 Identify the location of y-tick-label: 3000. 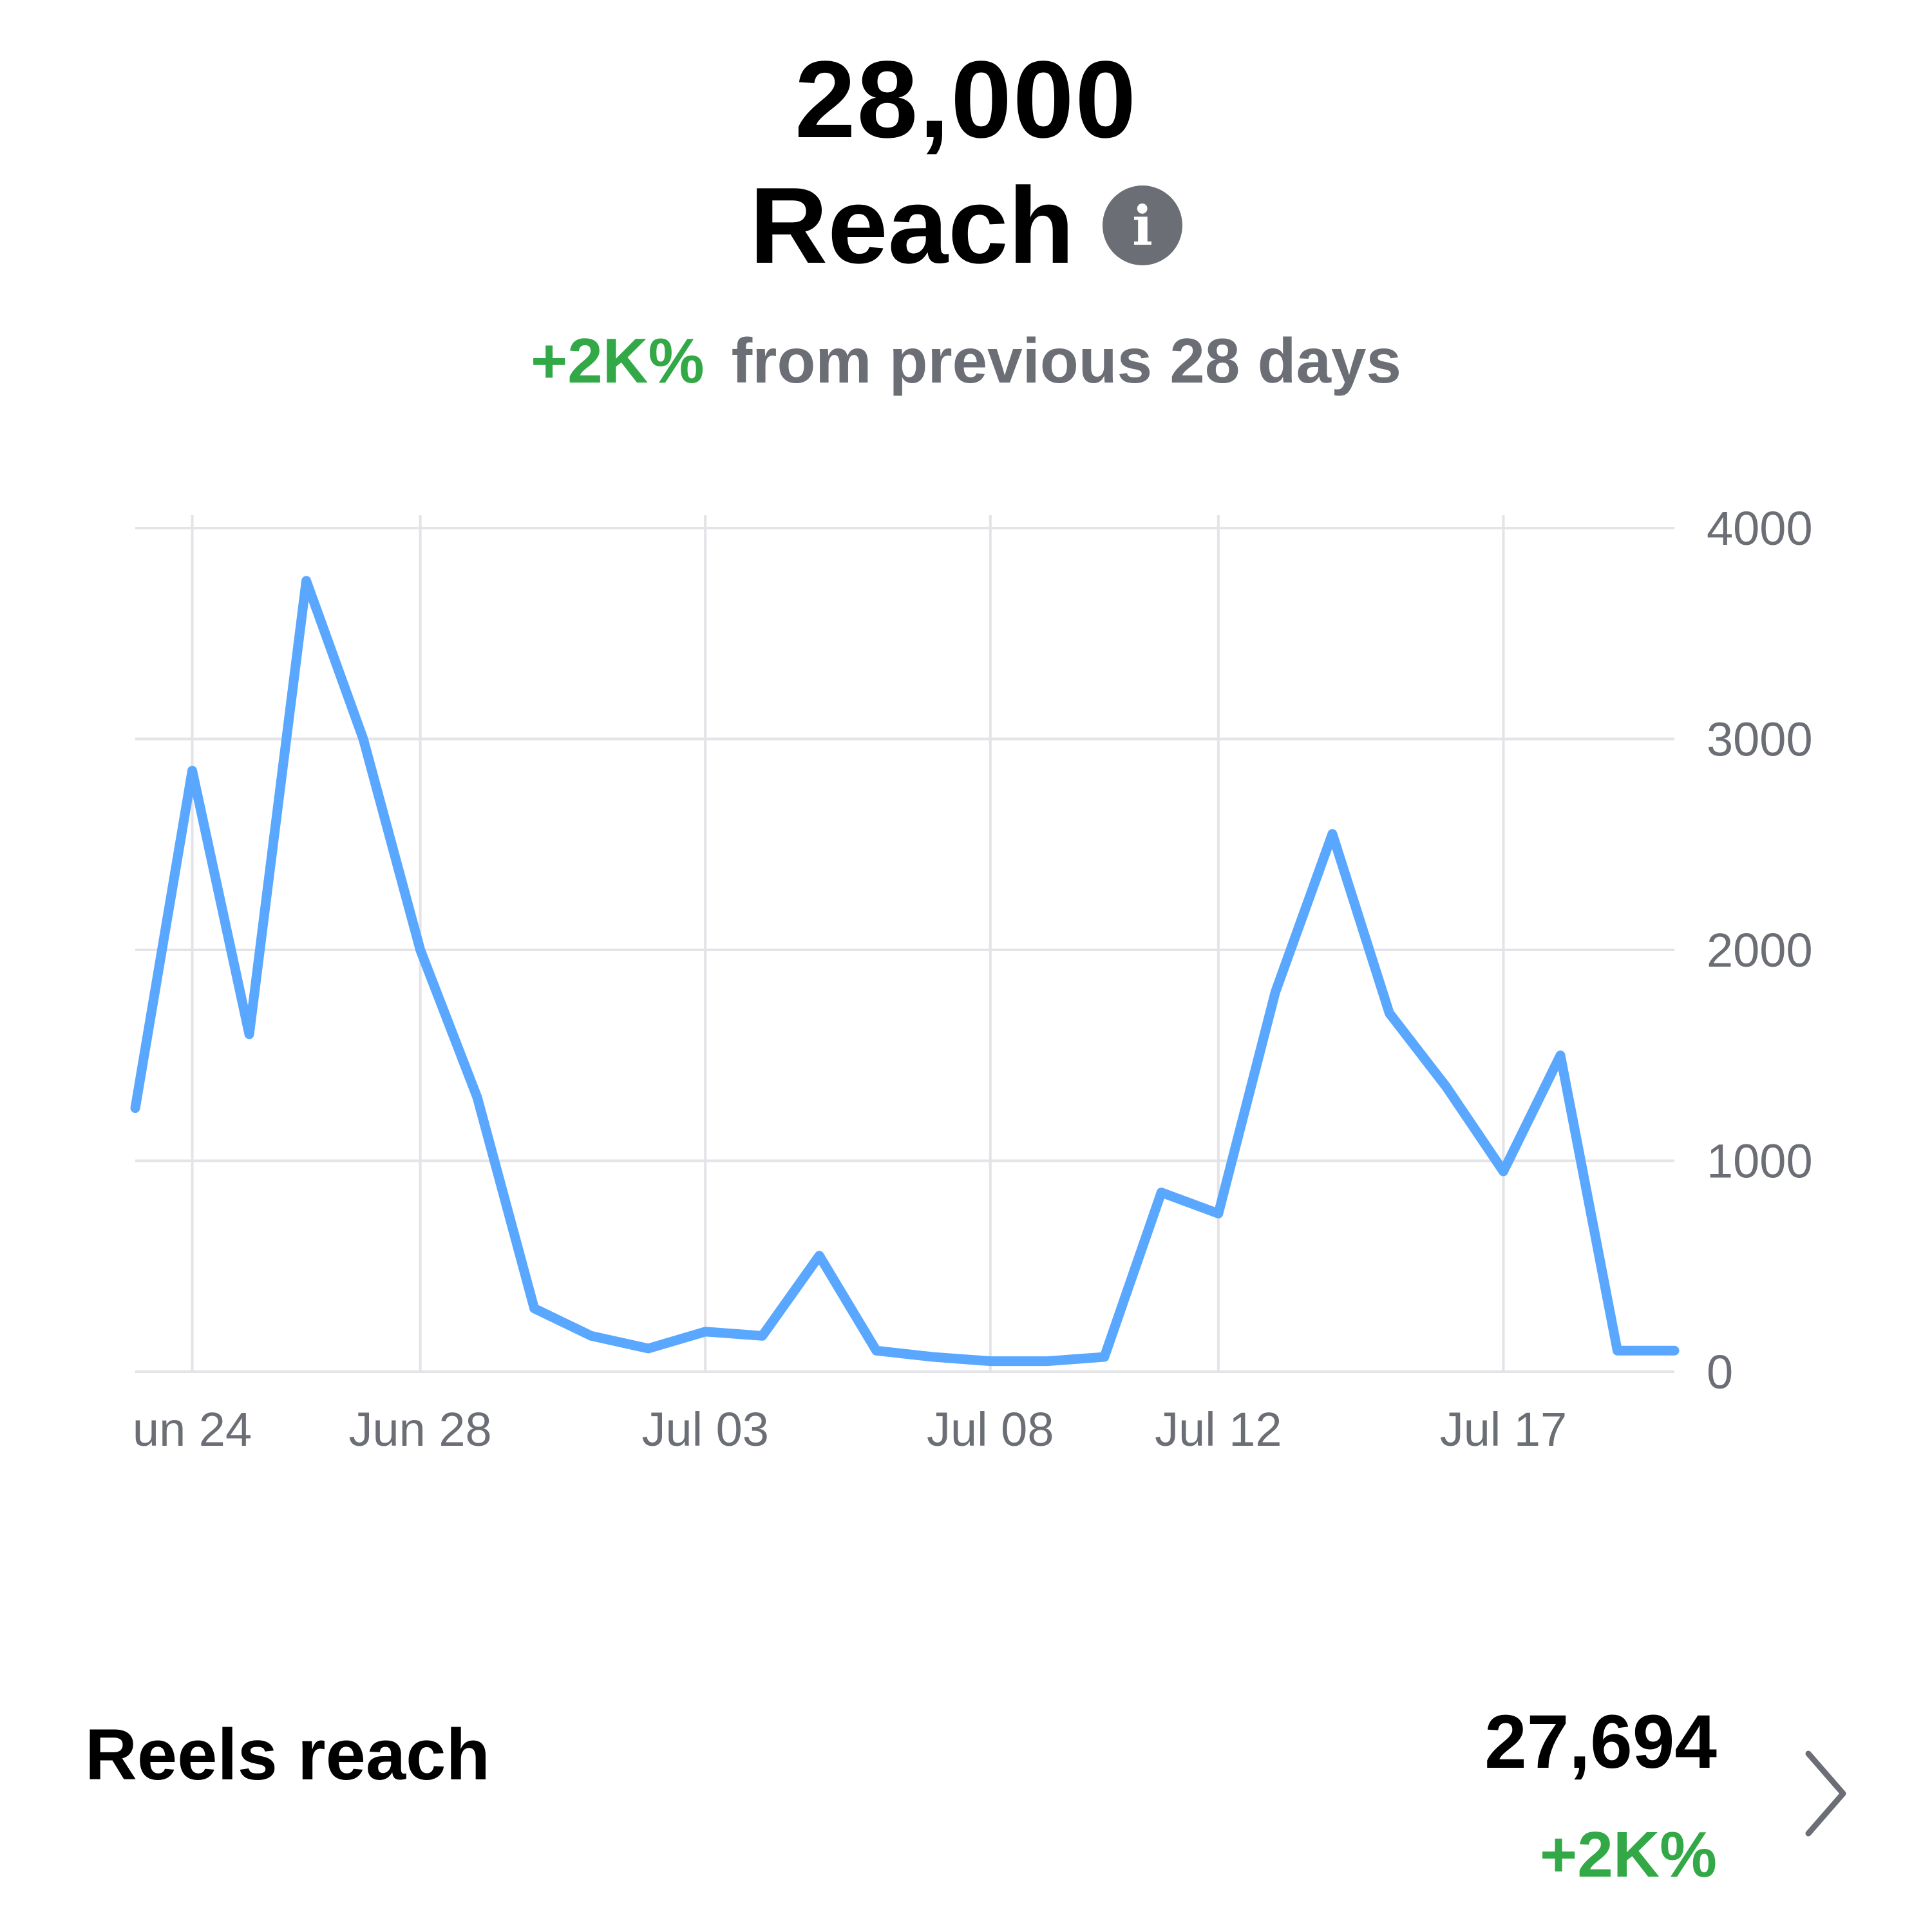
(1760, 740).